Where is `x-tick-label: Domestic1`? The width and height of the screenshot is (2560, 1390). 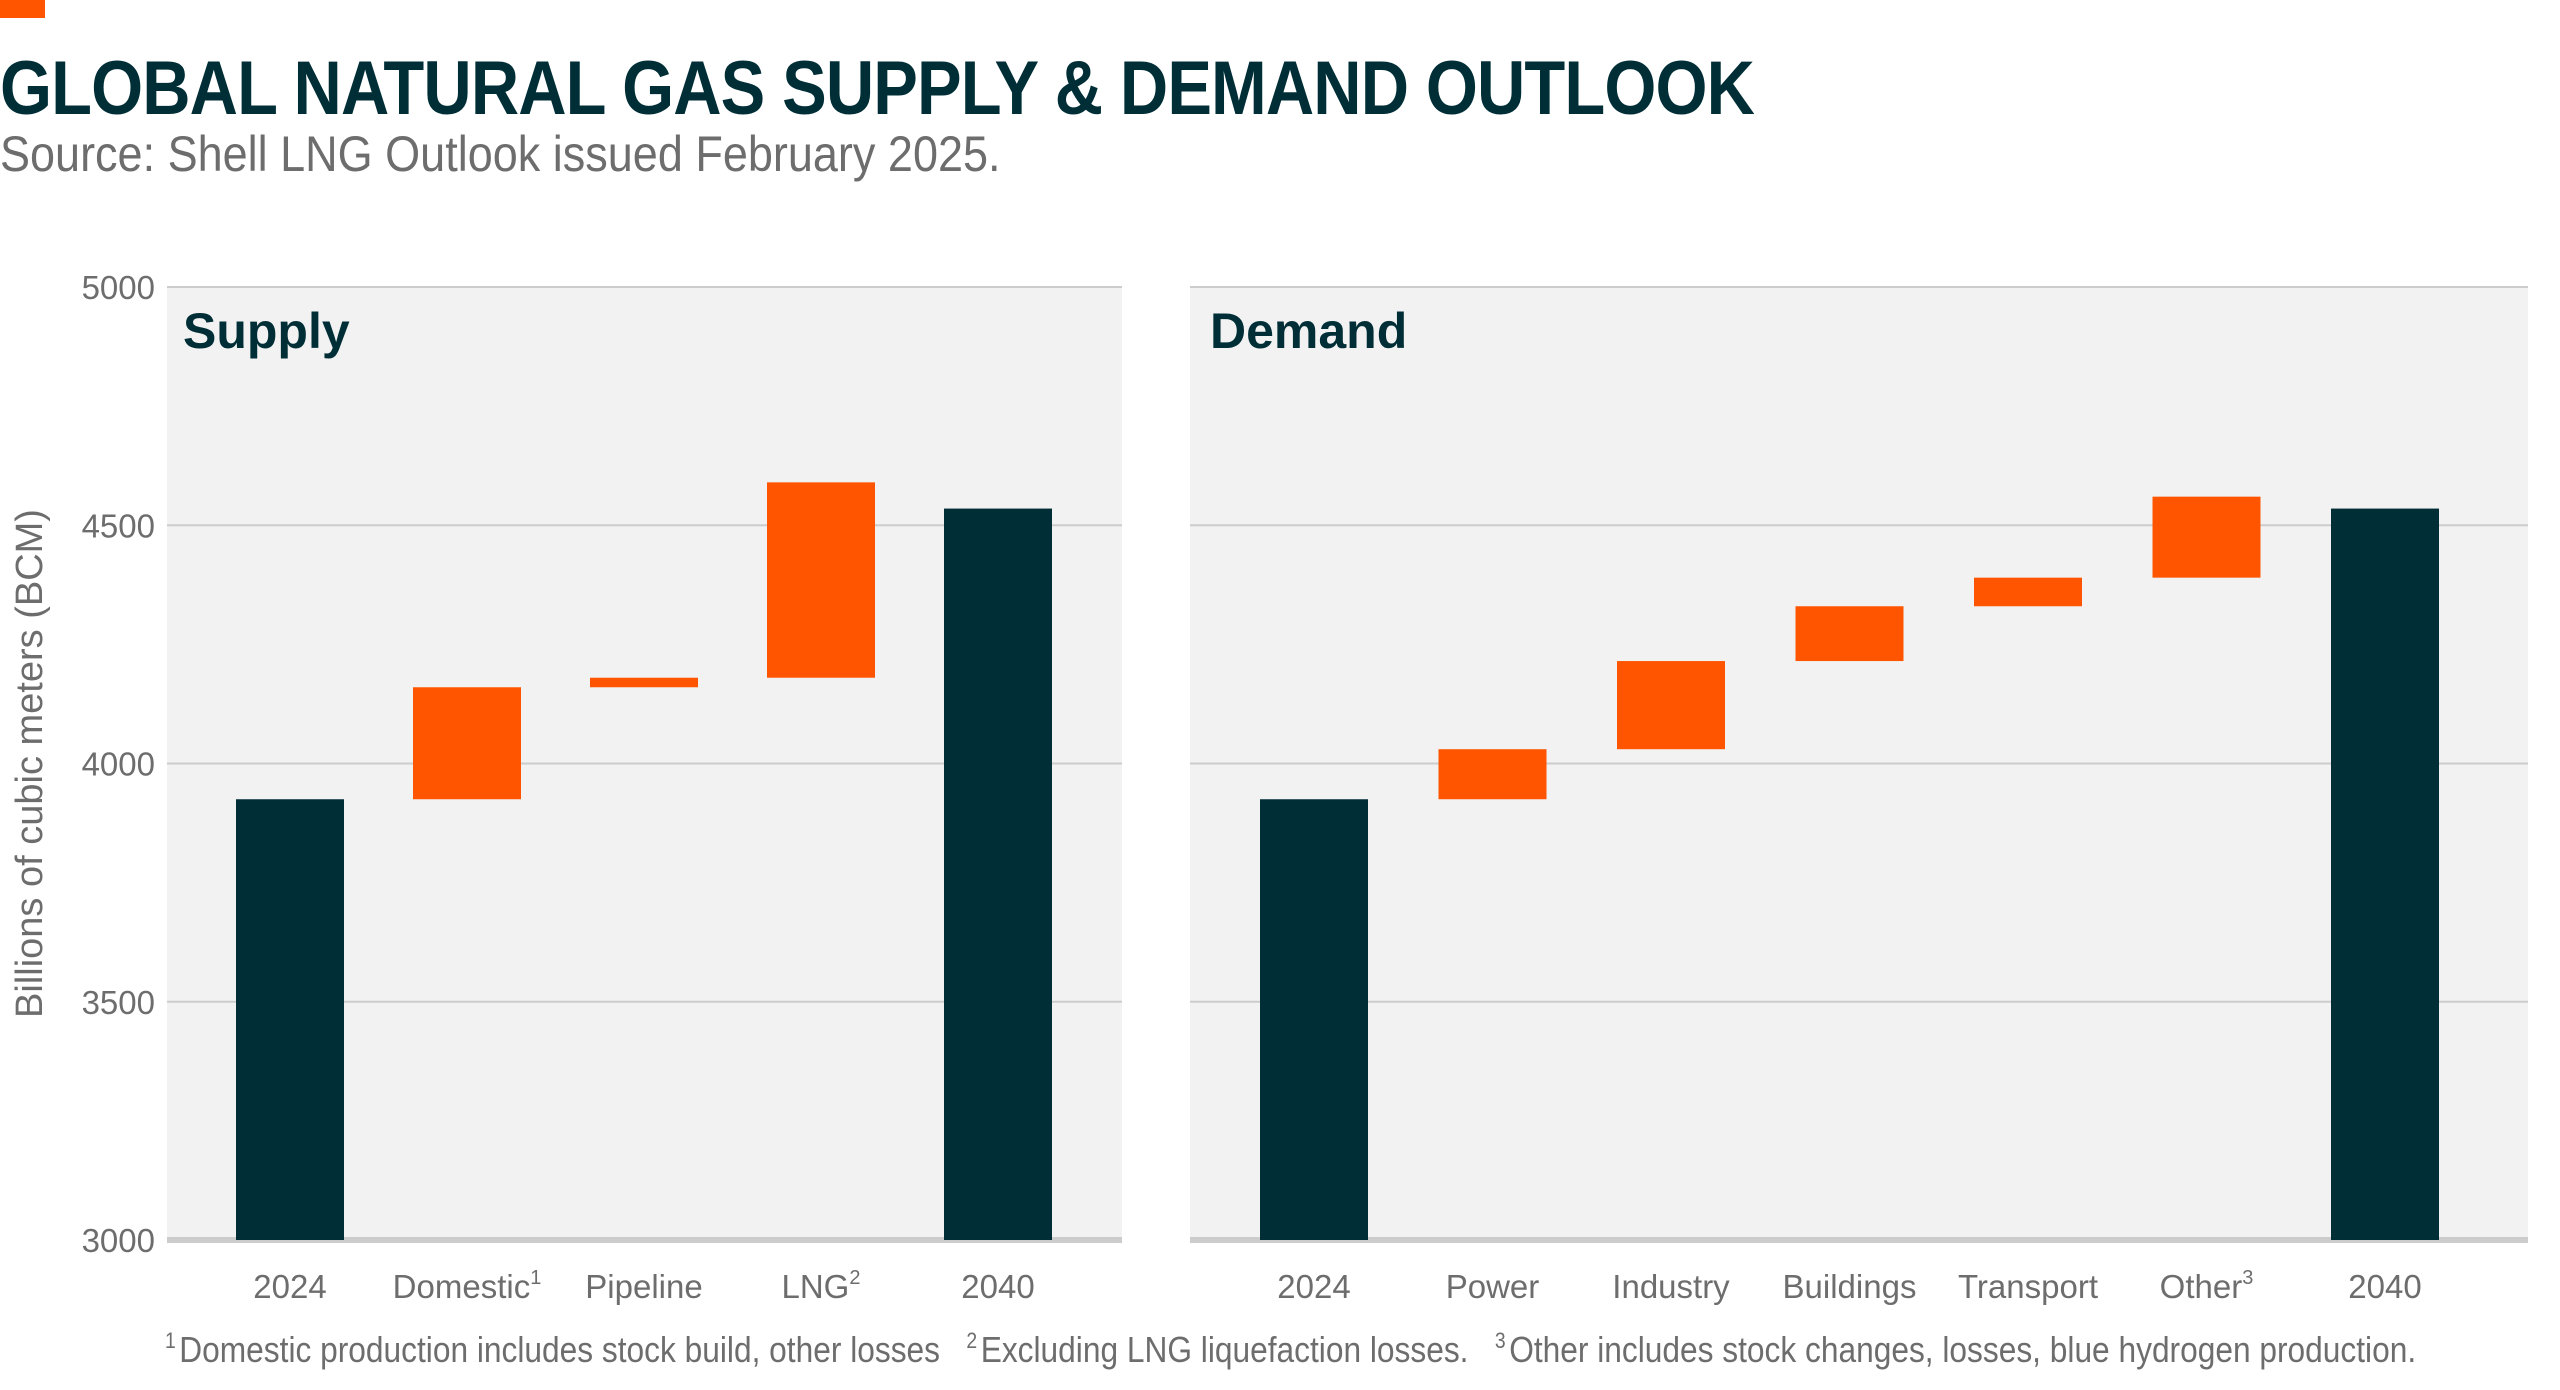
x-tick-label: Domestic1 is located at coordinates (467, 1286).